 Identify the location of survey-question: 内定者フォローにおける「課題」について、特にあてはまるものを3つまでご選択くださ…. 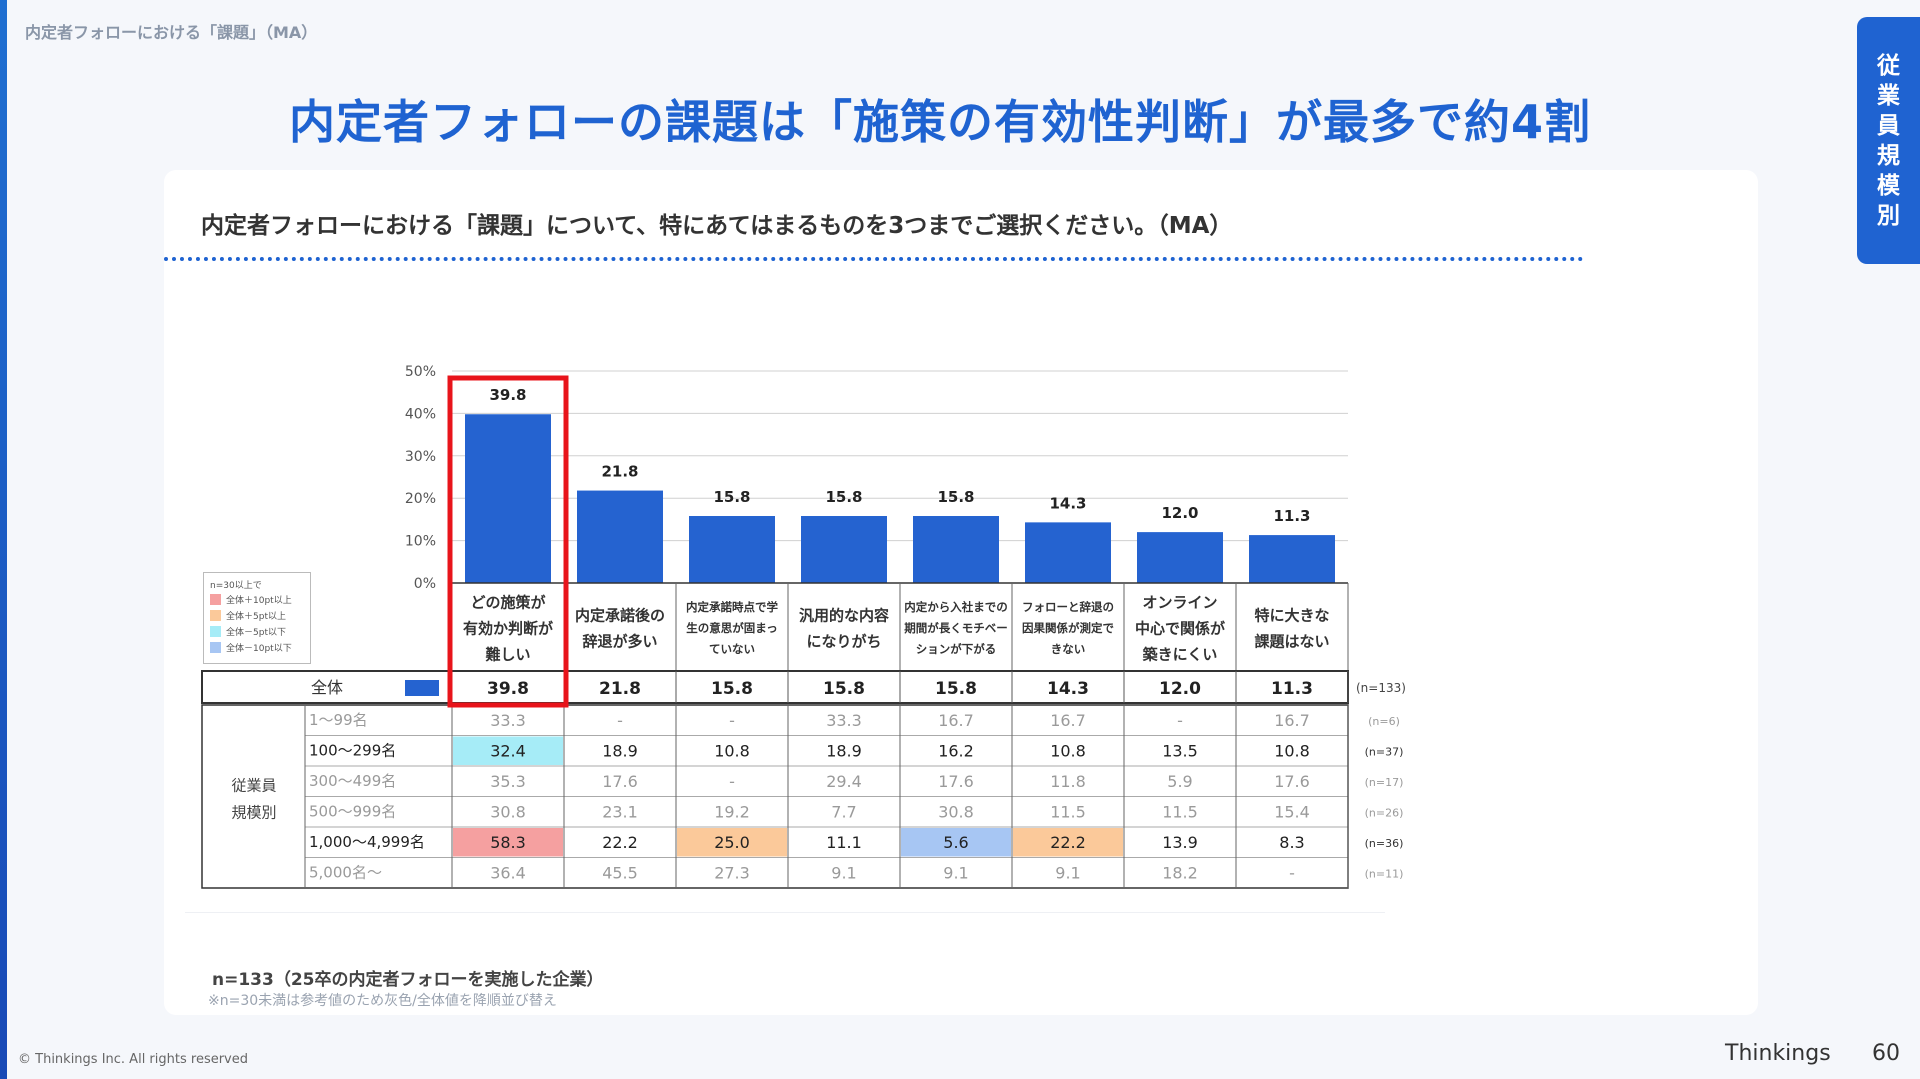
(717, 226).